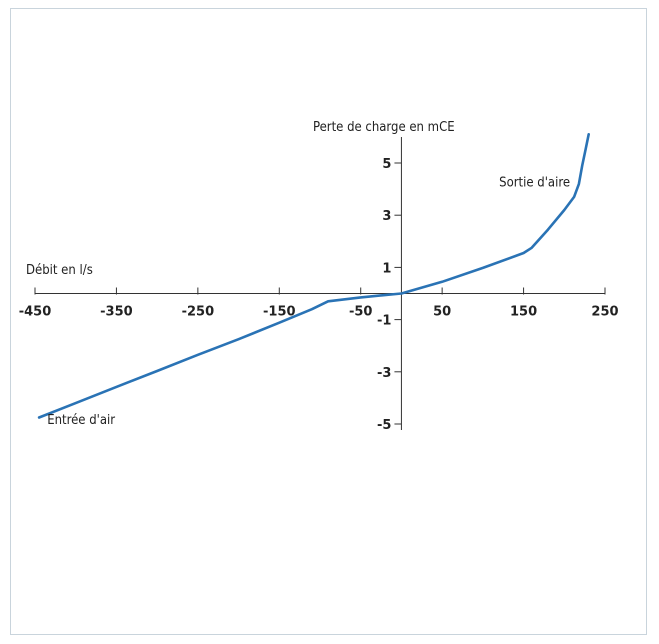 This screenshot has height=644, width=659. I want to click on x-axis: -450 -350 -250 -150 -50 50 150 250, so click(319, 303).